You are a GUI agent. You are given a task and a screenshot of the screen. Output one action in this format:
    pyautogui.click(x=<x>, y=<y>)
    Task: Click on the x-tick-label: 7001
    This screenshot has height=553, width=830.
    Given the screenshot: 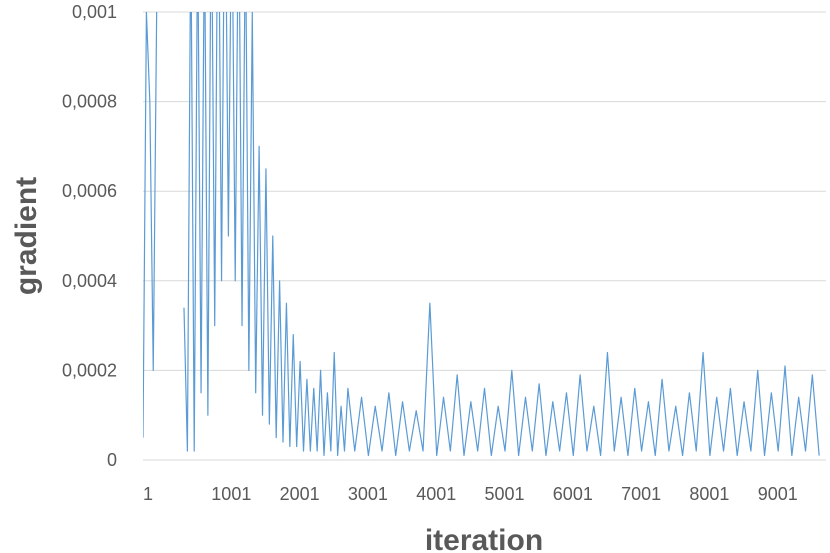 What is the action you would take?
    pyautogui.click(x=641, y=494)
    